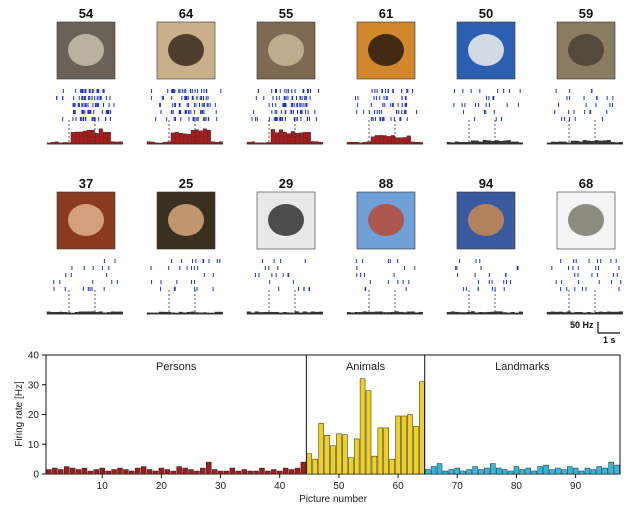 The height and width of the screenshot is (514, 644). I want to click on picture-number: 54, so click(86, 13).